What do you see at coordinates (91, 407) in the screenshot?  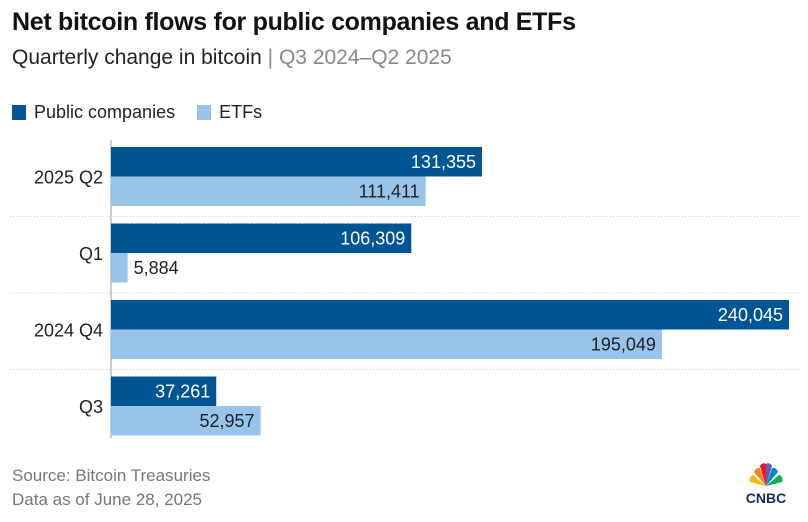 I see `category-label: Q3` at bounding box center [91, 407].